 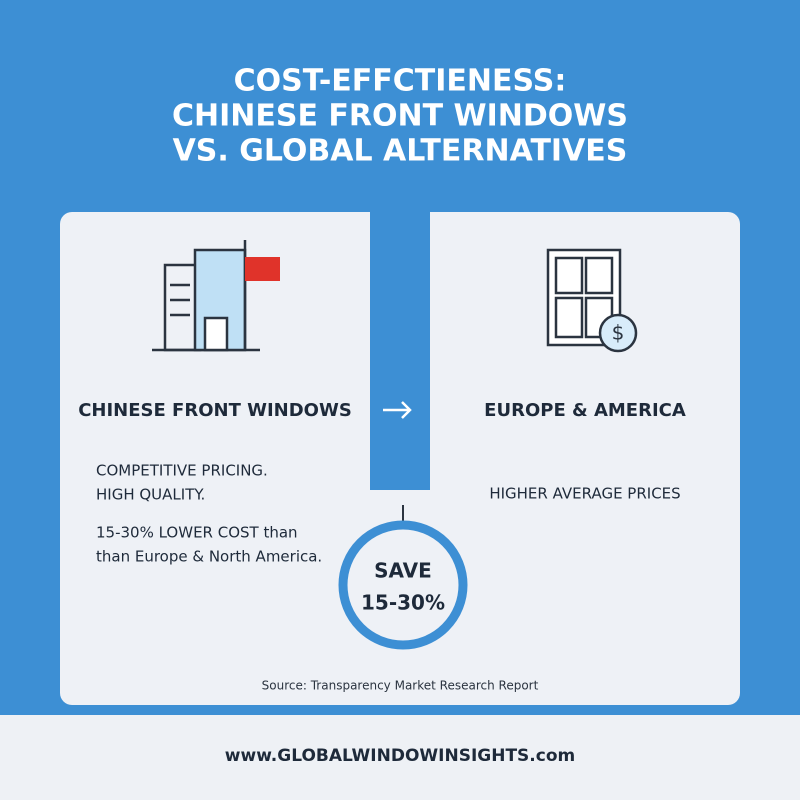 I want to click on arrow-icon, so click(x=397, y=410).